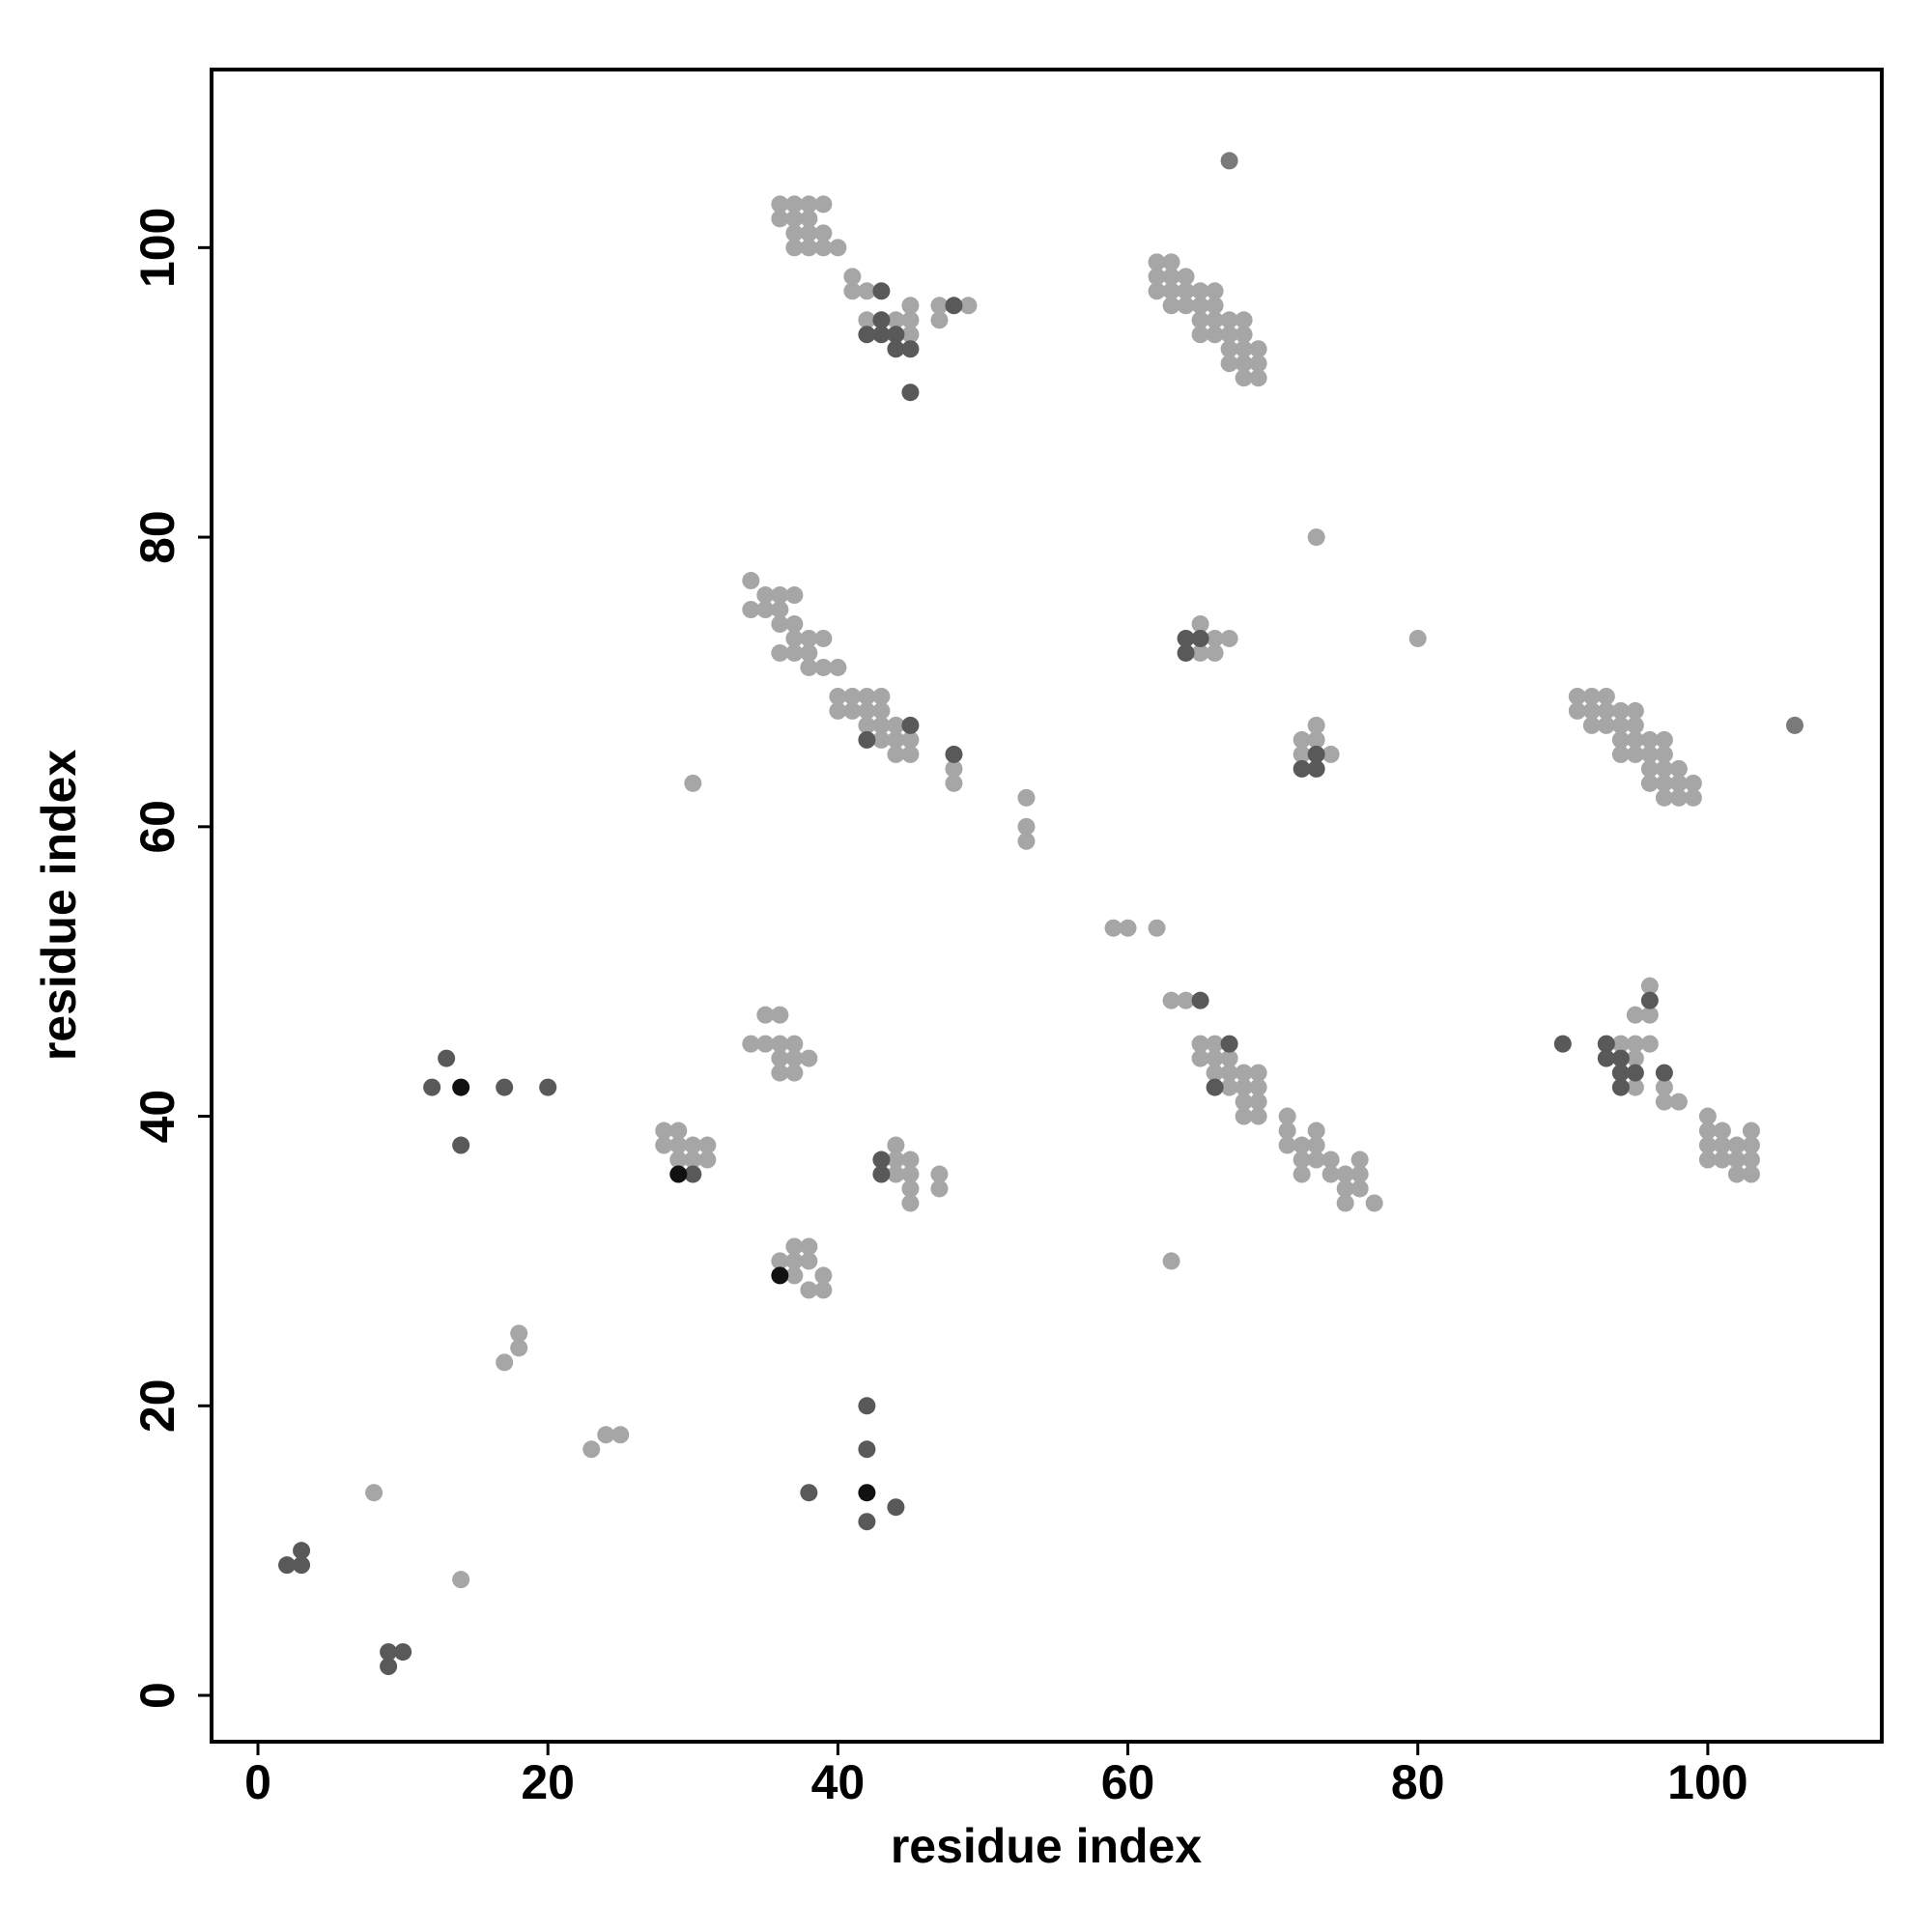 This screenshot has height=1932, width=1932. What do you see at coordinates (257, 1782) in the screenshot?
I see `x-tick-label: 0` at bounding box center [257, 1782].